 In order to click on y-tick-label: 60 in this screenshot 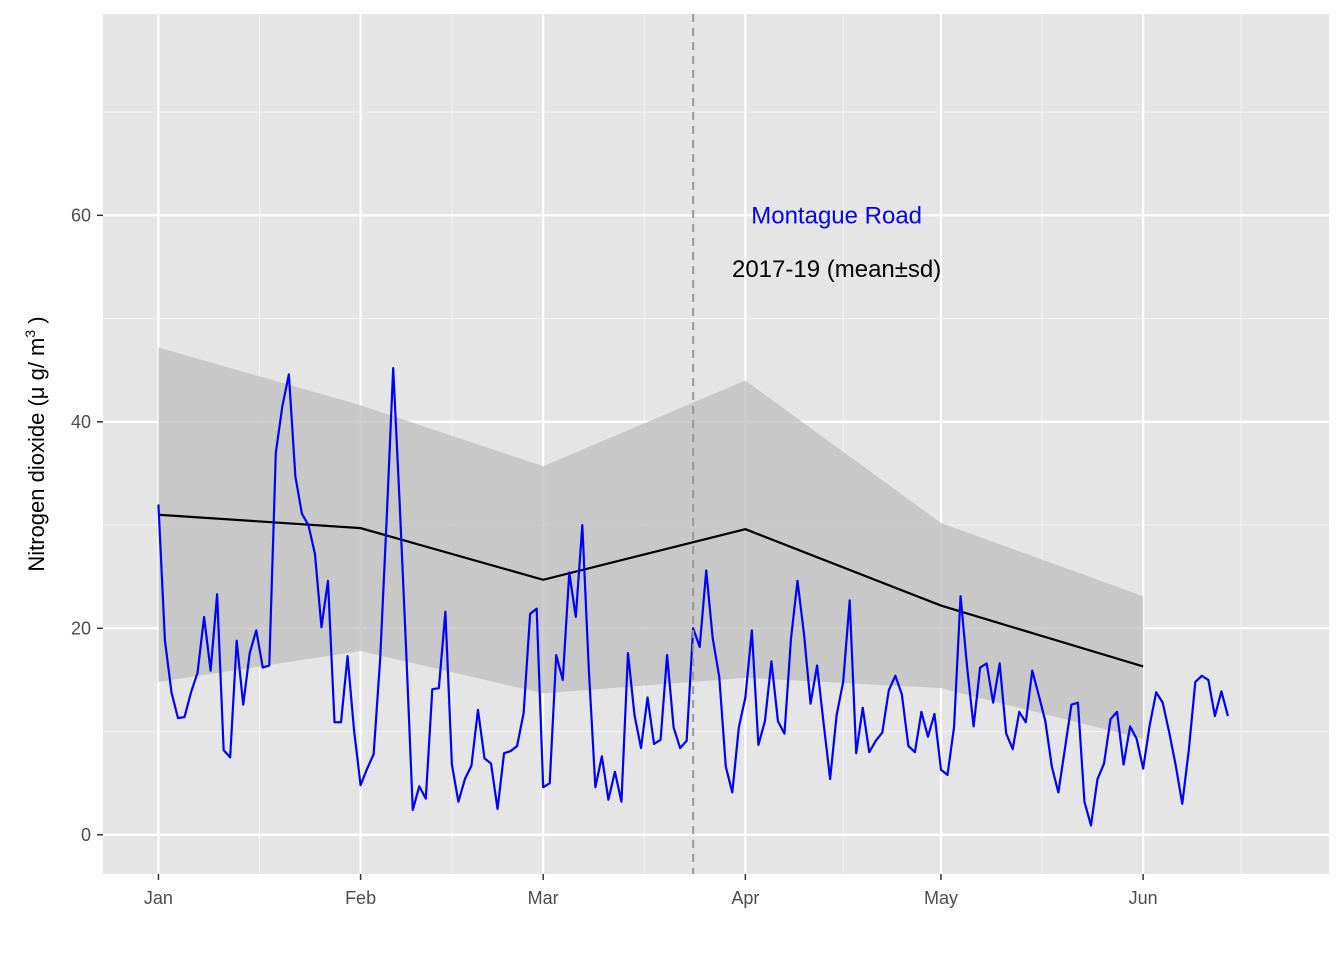, I will do `click(81, 215)`.